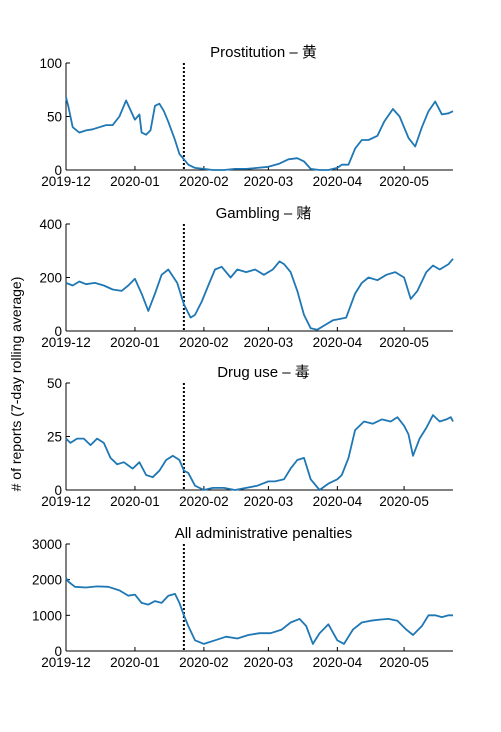 This screenshot has height=732, width=501. I want to click on chart-title: All administrative penalties, so click(264, 533).